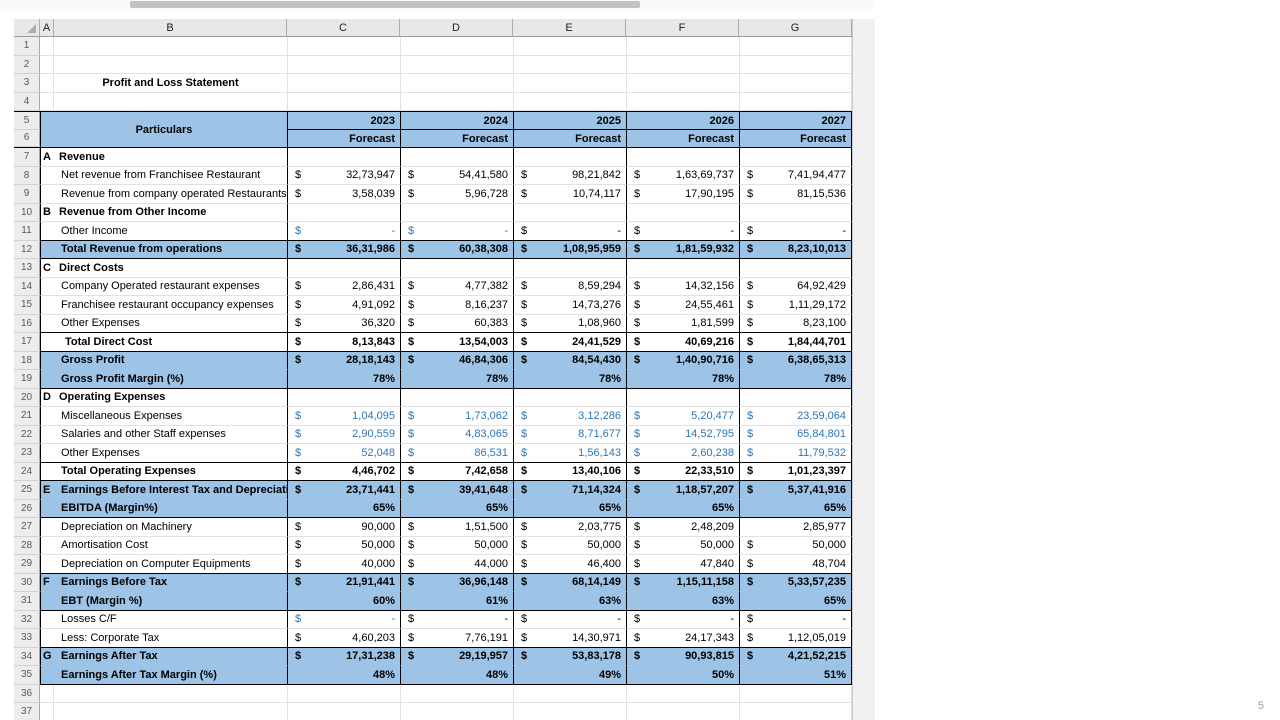  I want to click on cell-F31: 63%, so click(682, 601).